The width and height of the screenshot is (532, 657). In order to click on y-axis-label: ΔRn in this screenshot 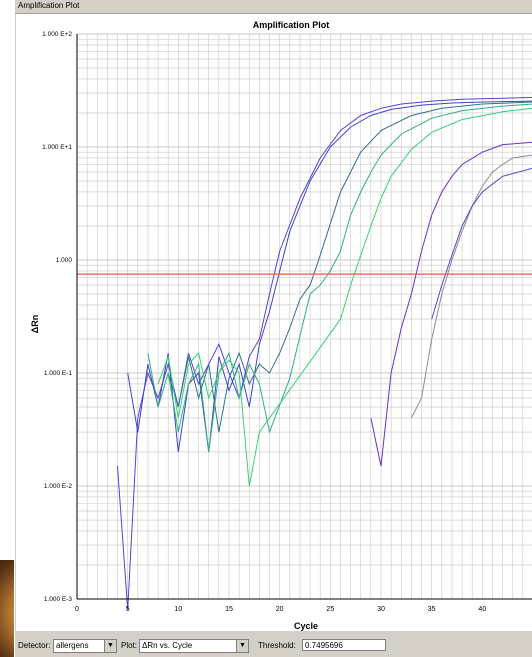, I will do `click(35, 324)`.